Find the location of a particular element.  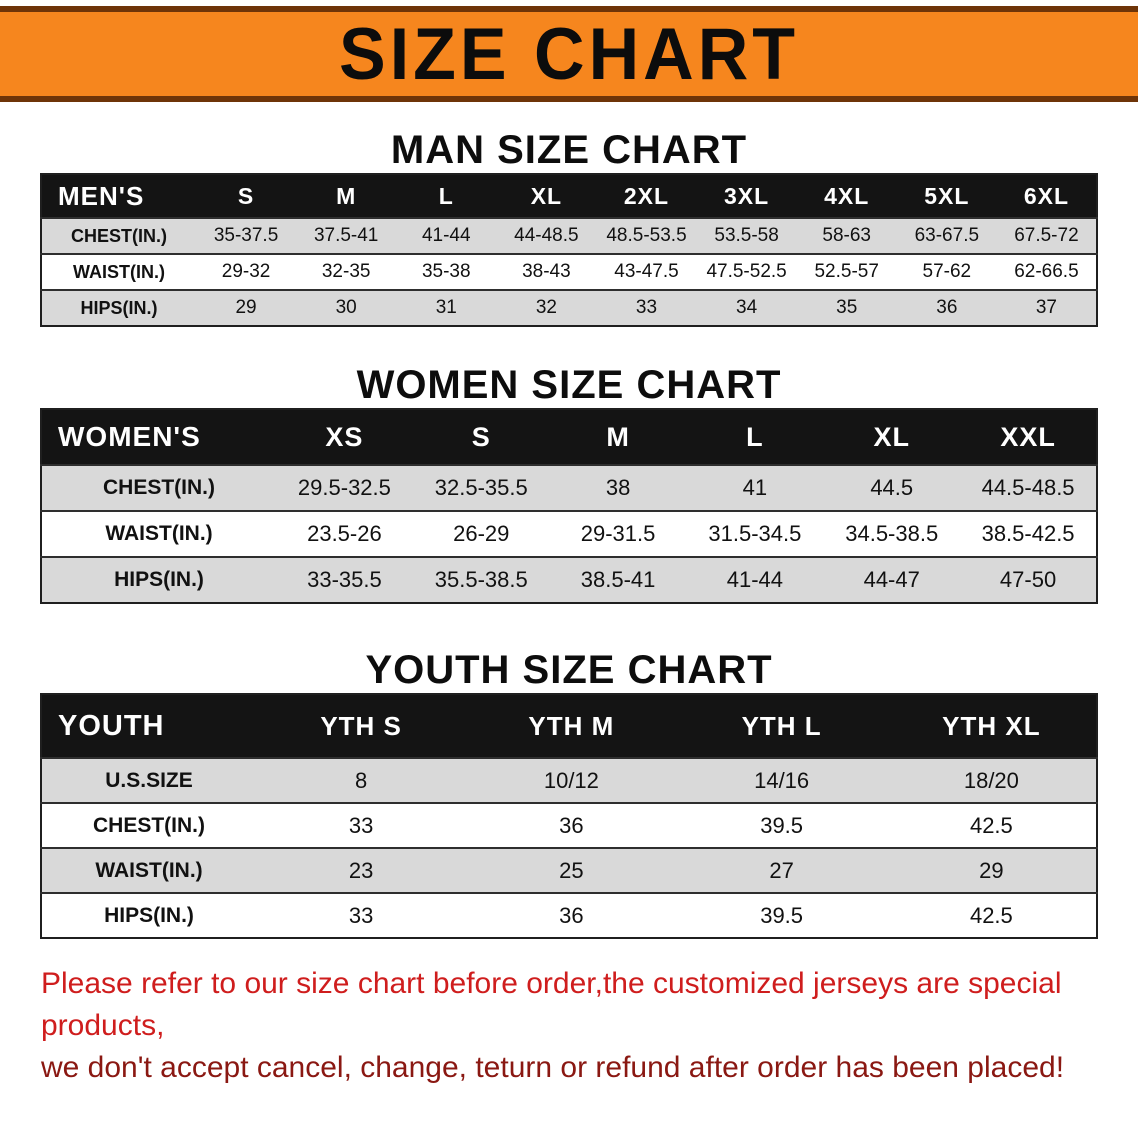

size-cell: 29-31.5 is located at coordinates (618, 533).